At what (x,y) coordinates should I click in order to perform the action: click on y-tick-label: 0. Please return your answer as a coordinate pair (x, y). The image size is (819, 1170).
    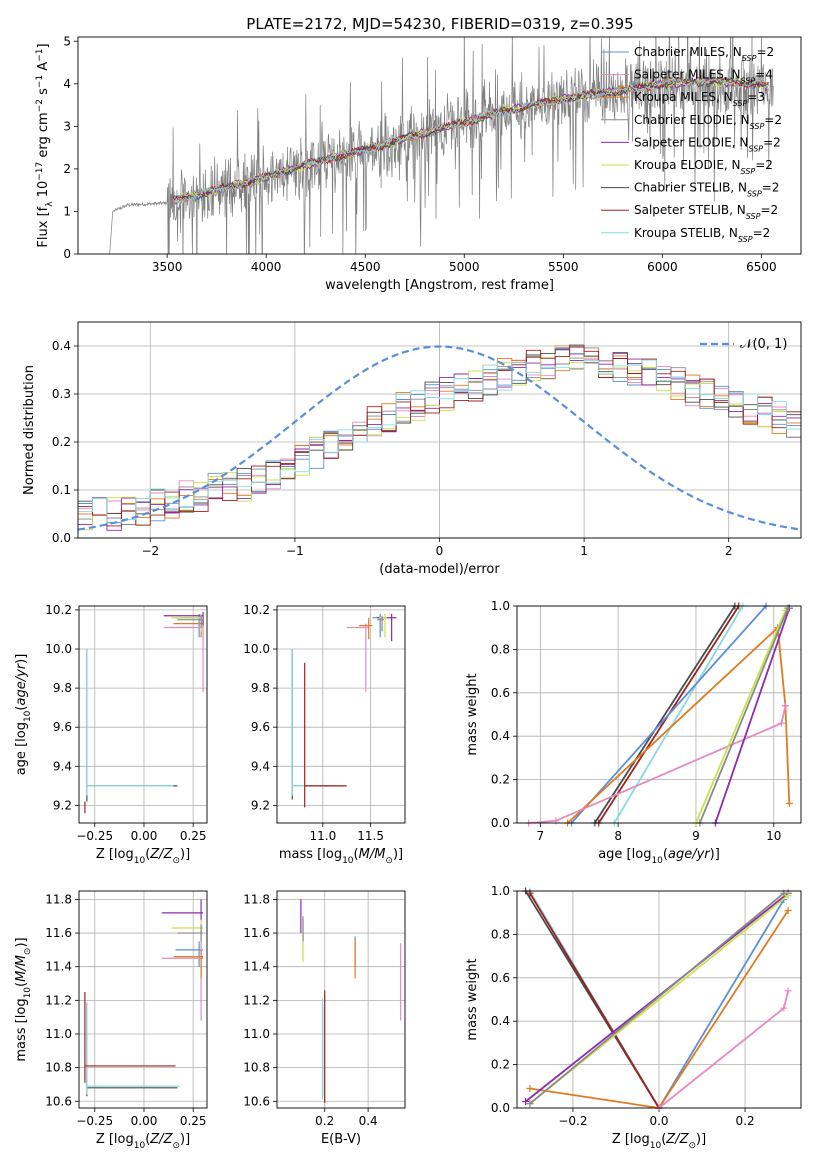
    Looking at the image, I should click on (67, 254).